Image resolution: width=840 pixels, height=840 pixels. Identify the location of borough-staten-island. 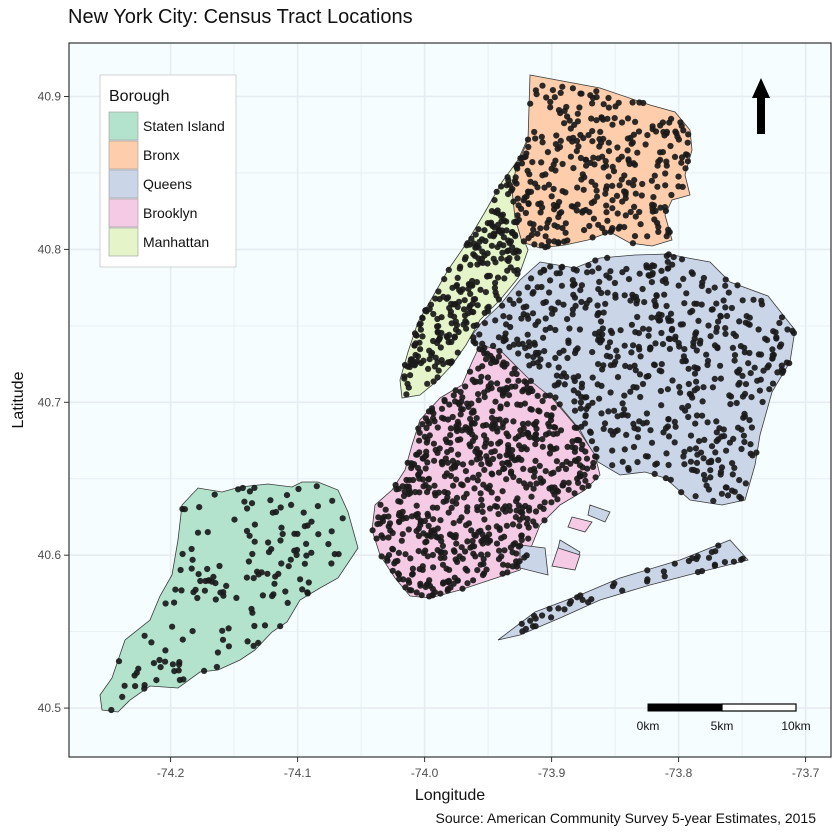
(229, 597).